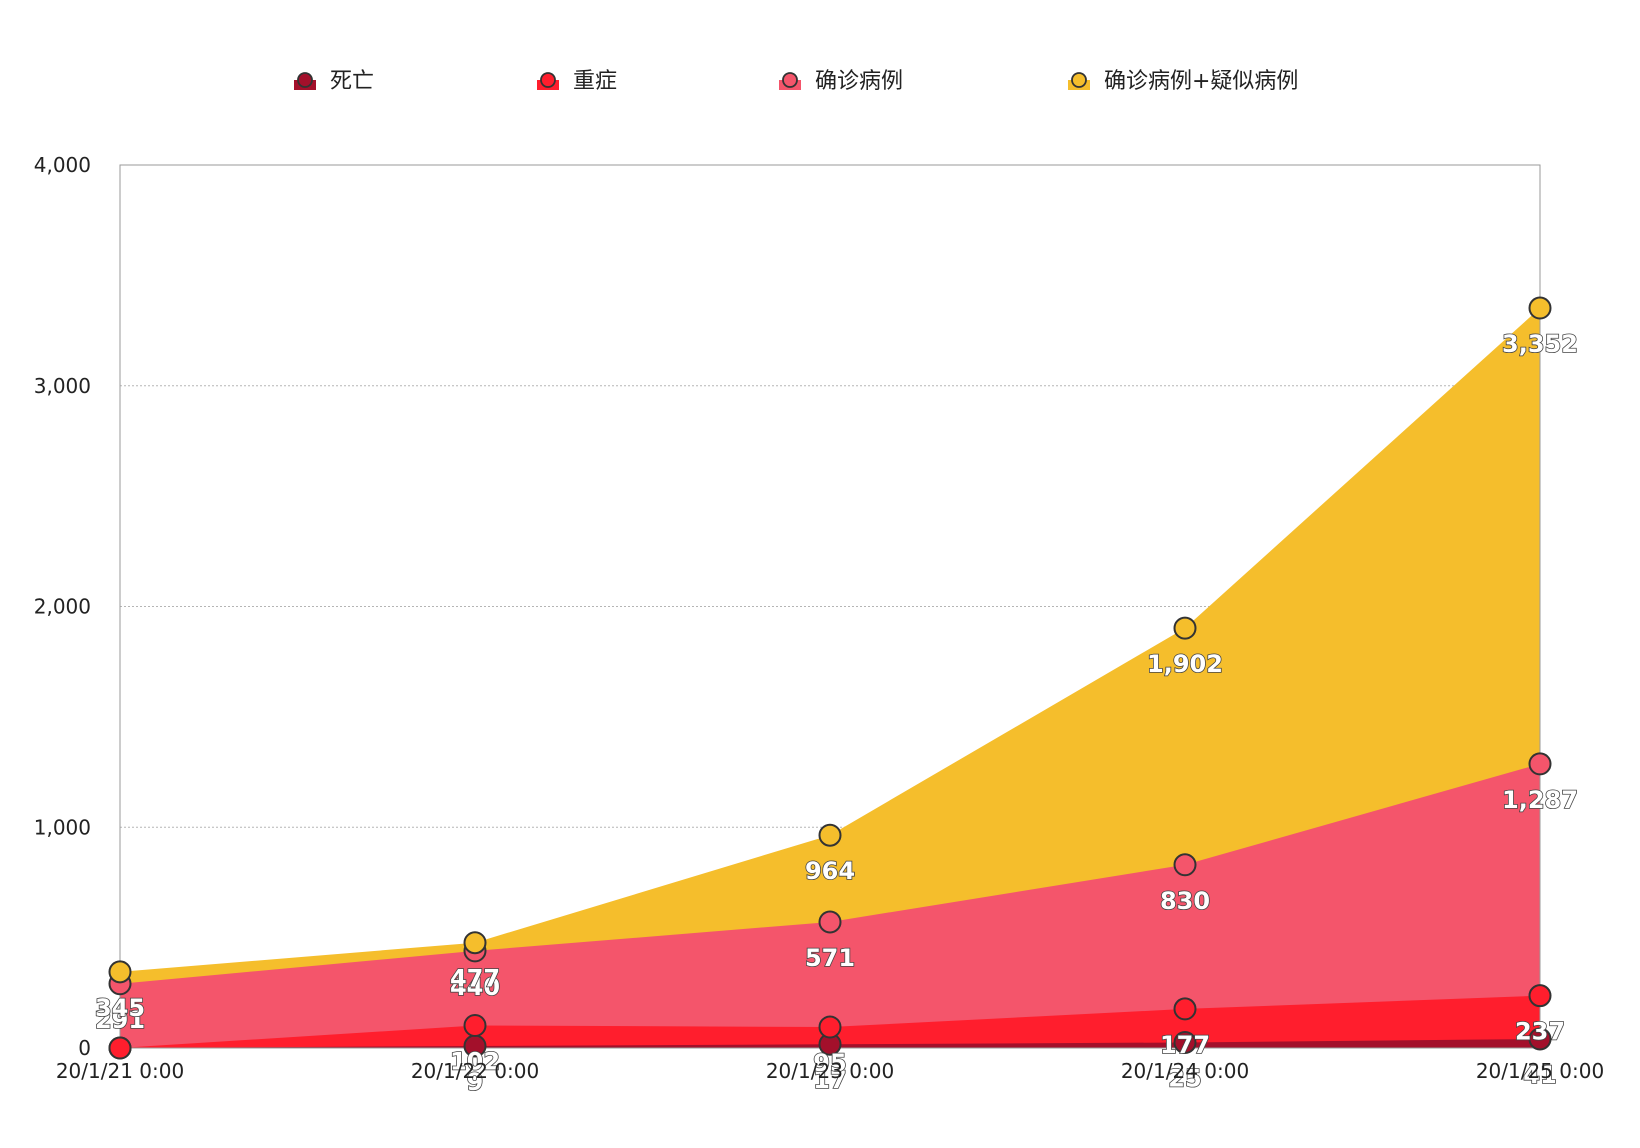 Image resolution: width=1640 pixels, height=1148 pixels. Describe the element at coordinates (62, 386) in the screenshot. I see `y-tick-label: 3,000` at that location.